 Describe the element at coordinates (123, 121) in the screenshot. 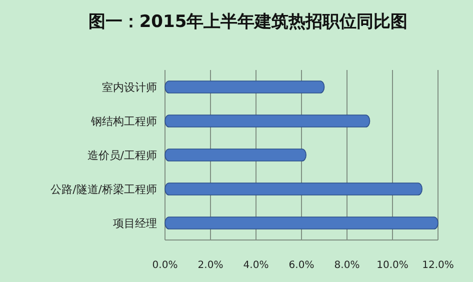

I see `y-tick-label: 钢结构工程师` at that location.